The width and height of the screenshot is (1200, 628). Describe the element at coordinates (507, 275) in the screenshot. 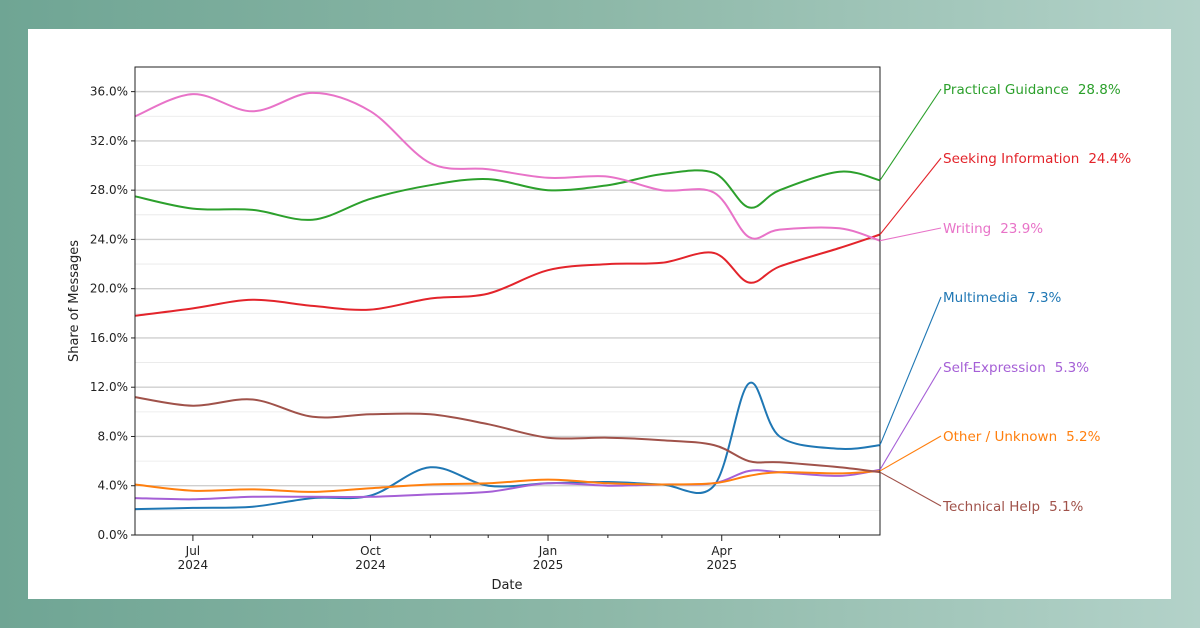

I see `series-line-seeking-information` at that location.